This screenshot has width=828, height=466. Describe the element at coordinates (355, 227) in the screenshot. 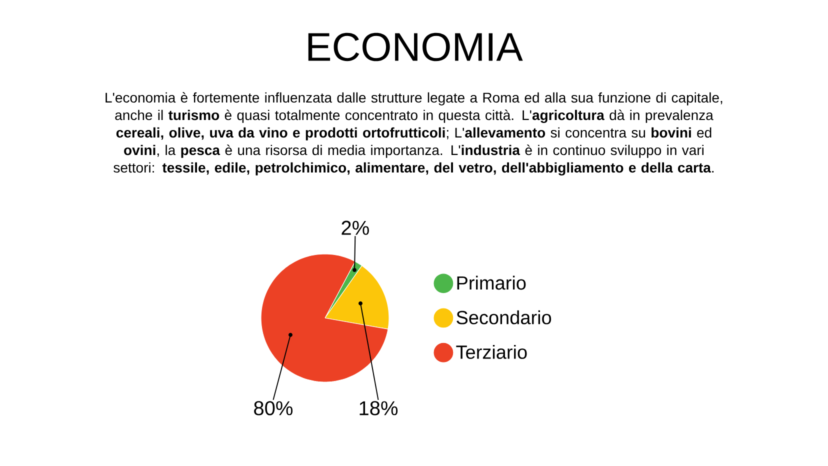

I see `data-label: 2%` at that location.